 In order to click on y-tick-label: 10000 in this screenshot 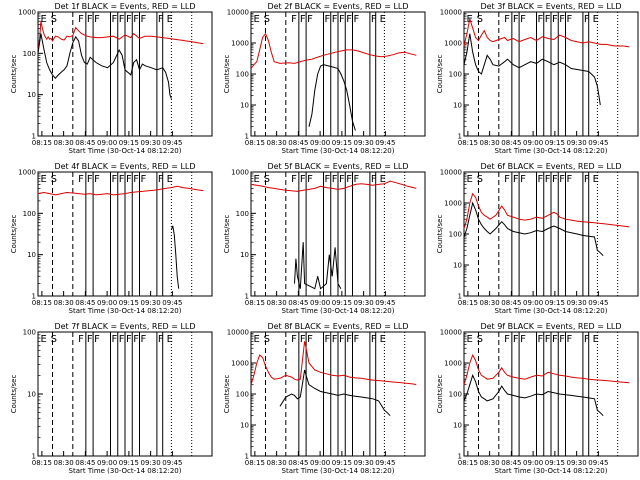, I will do `click(238, 13)`.